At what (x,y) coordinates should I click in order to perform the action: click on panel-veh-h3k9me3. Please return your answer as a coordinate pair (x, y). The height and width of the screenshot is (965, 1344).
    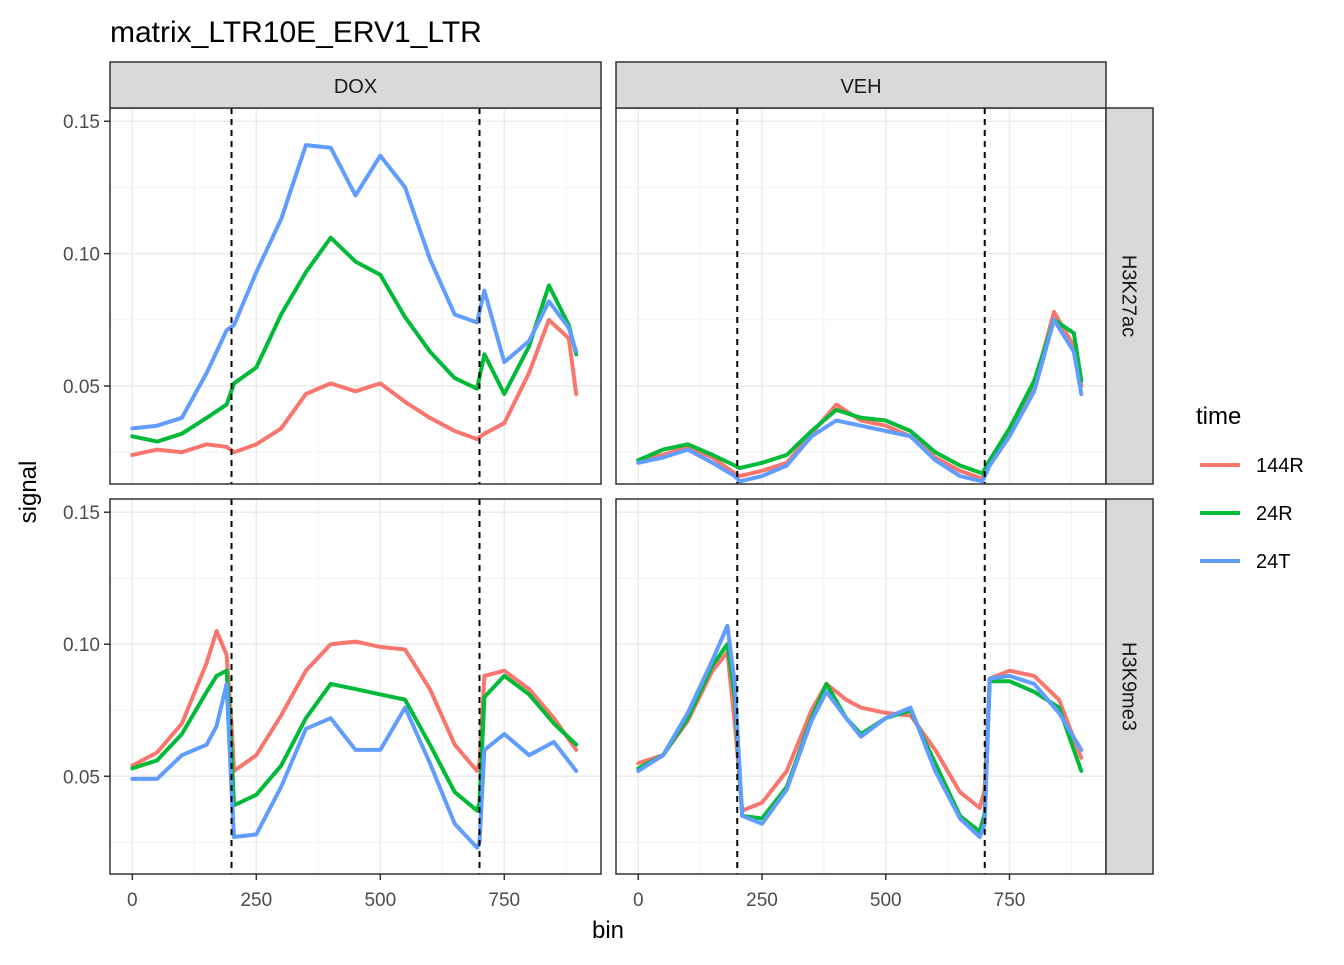
    Looking at the image, I should click on (861, 686).